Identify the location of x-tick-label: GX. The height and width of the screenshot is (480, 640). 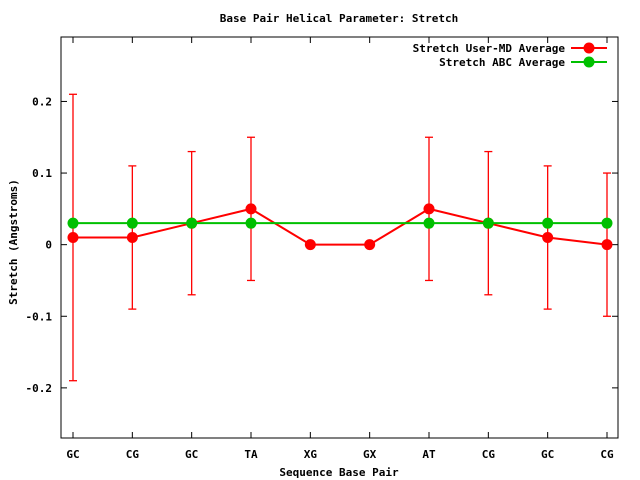
(370, 454).